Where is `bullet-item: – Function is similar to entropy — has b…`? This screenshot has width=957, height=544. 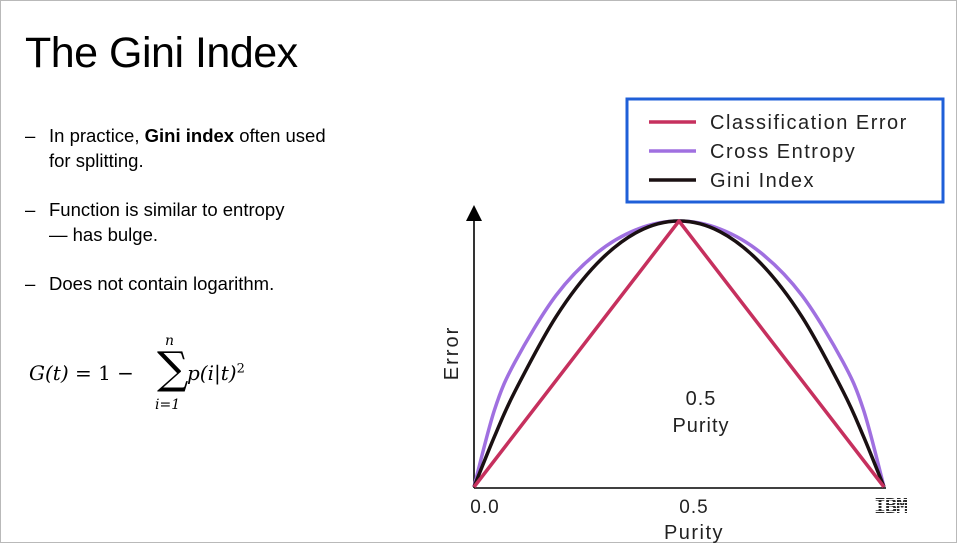
bullet-item: – Function is similar to entropy — has b… is located at coordinates (215, 222).